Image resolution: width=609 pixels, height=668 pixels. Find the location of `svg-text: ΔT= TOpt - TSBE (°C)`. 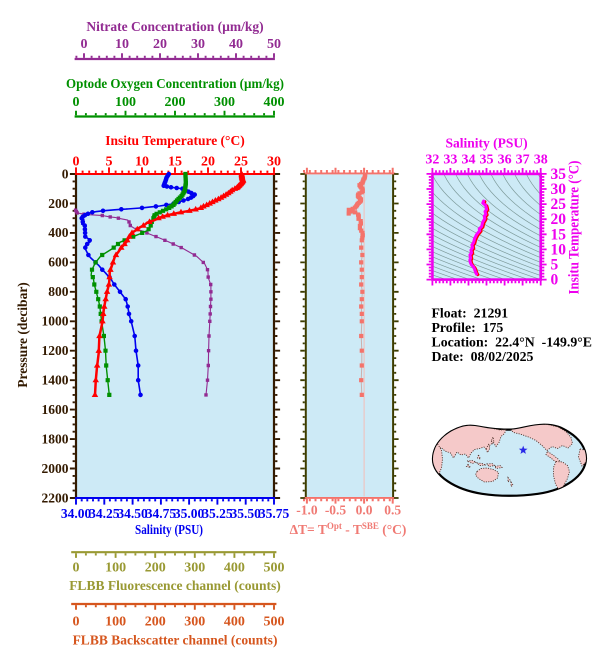

svg-text: ΔT= TOpt - TSBE (°C) is located at coordinates (348, 529).